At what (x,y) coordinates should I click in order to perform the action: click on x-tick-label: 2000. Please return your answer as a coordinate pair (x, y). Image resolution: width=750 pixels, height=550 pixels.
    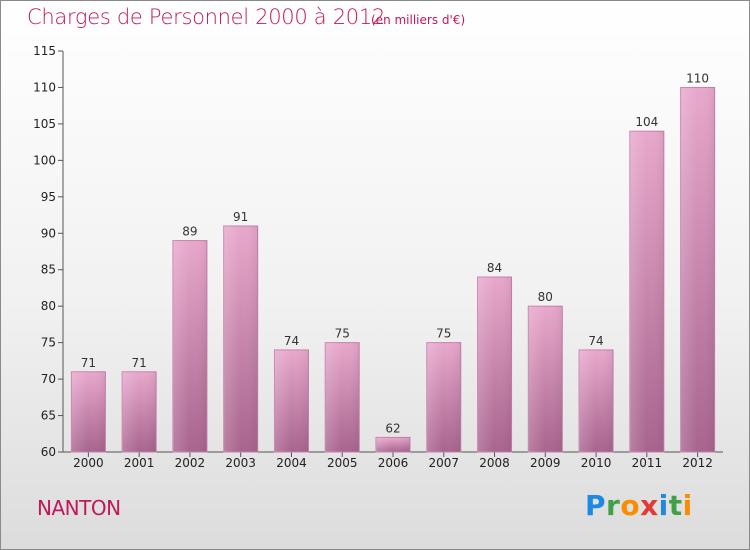
    Looking at the image, I should click on (88, 463).